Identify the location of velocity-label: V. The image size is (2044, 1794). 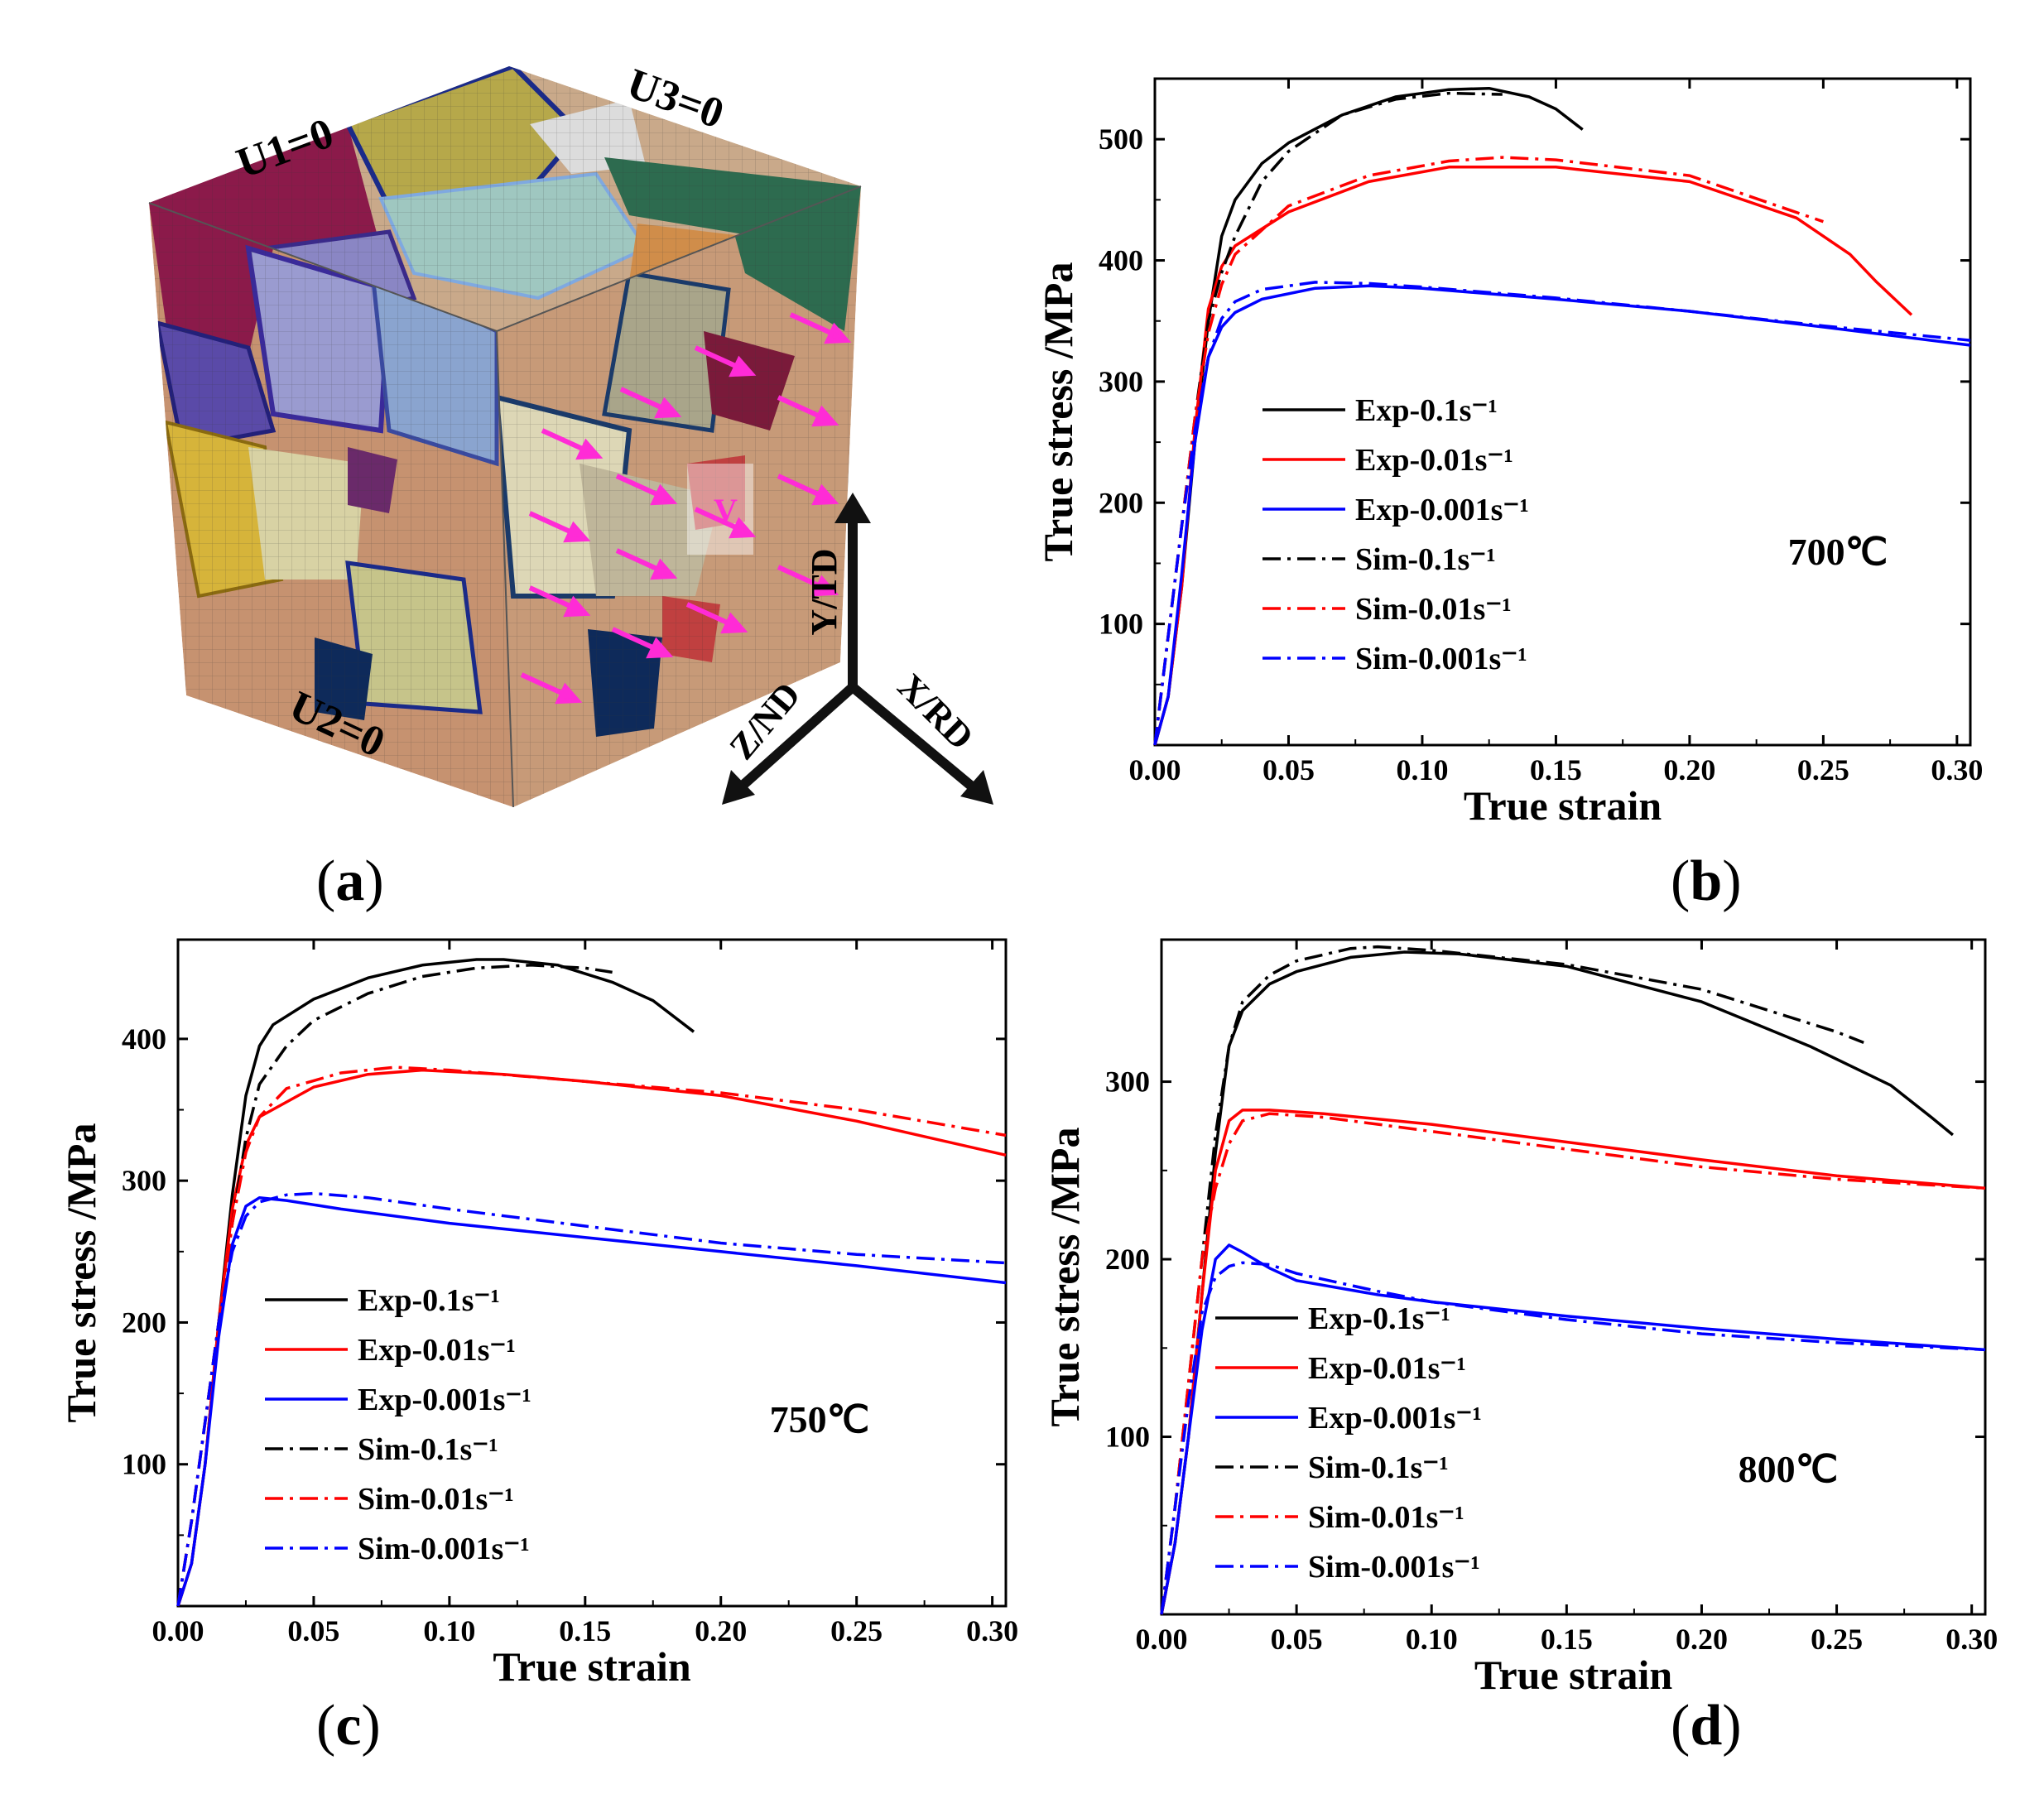
(726, 510).